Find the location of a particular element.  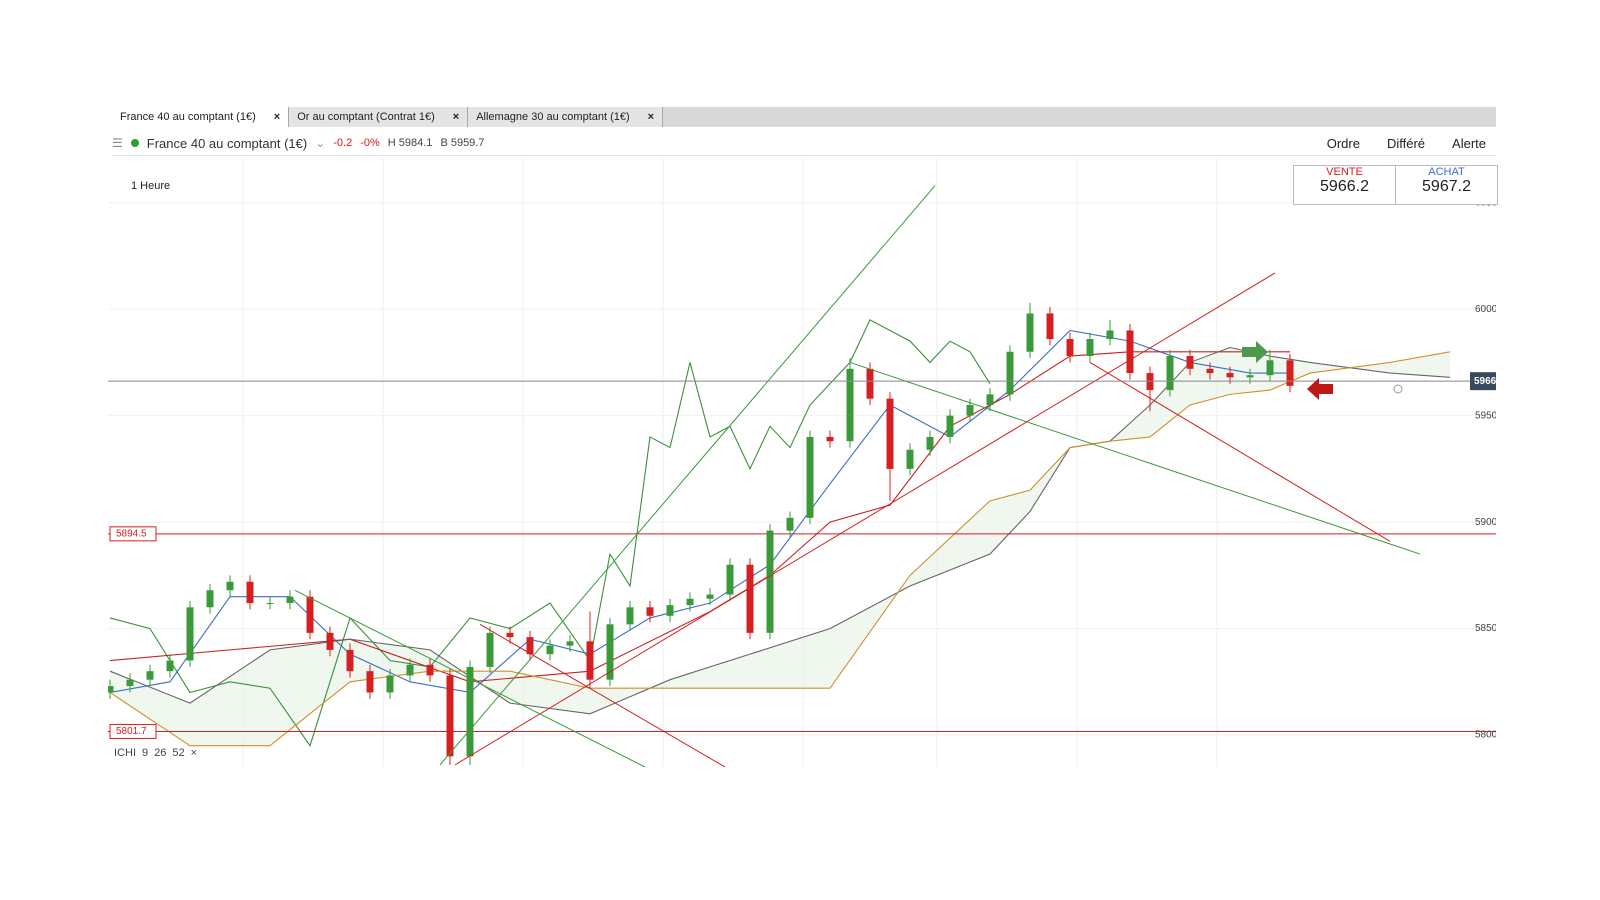

price-label-box is located at coordinates (1483, 381).